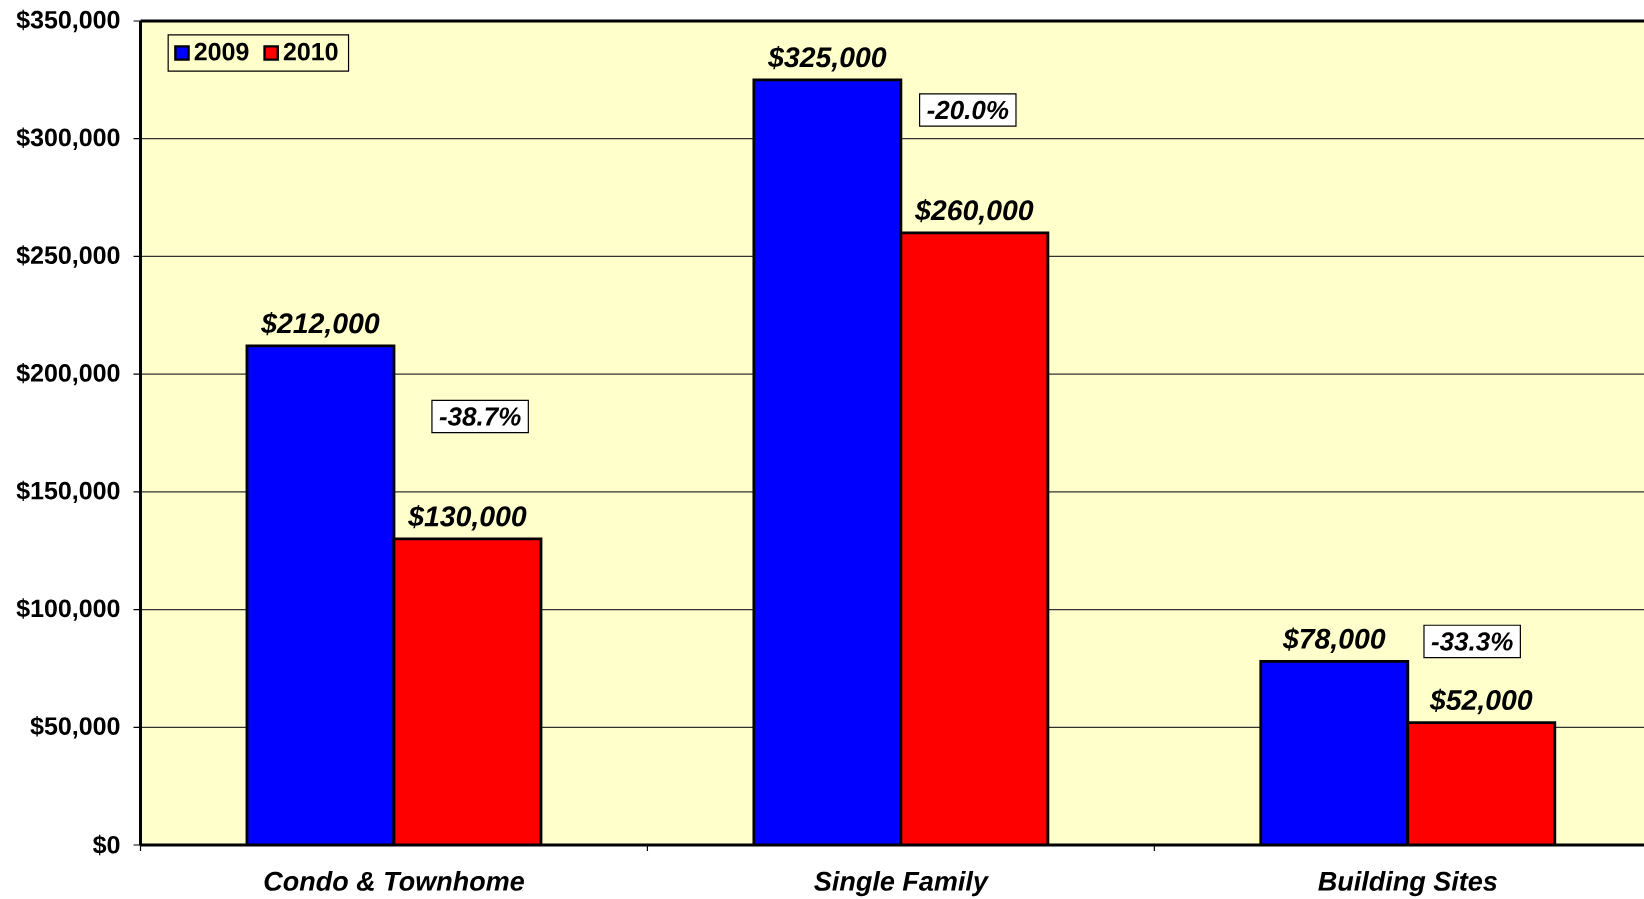  Describe the element at coordinates (320, 325) in the screenshot. I see `data-label: $212,000` at that location.